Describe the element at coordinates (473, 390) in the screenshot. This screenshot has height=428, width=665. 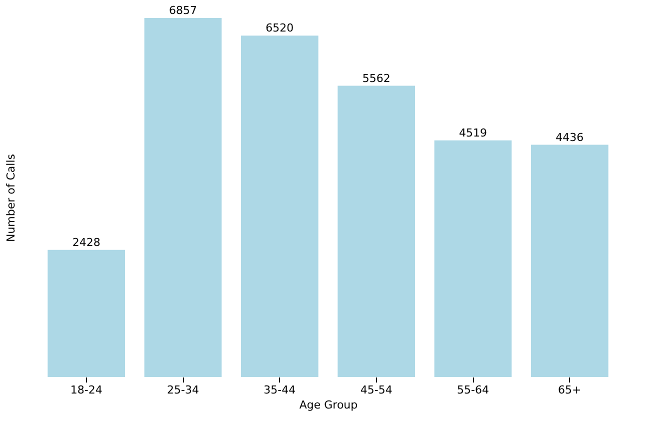
I see `x-tick-label: 55-64` at that location.